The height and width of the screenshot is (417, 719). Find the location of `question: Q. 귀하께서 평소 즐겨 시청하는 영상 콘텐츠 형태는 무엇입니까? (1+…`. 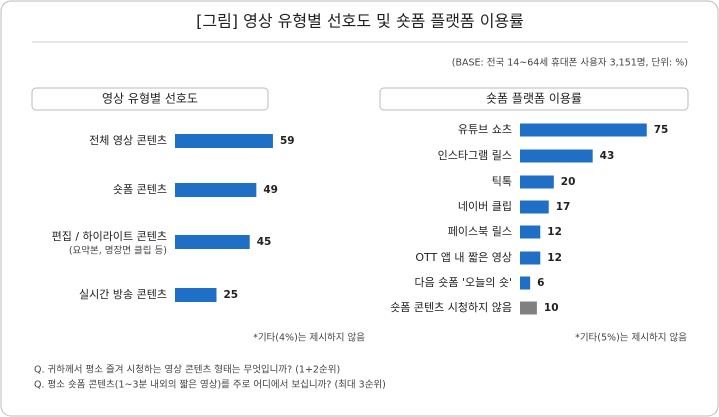

question: Q. 귀하께서 평소 즐겨 시청하는 영상 콘텐츠 형태는 무엇입니까? (1+… is located at coordinates (187, 370).